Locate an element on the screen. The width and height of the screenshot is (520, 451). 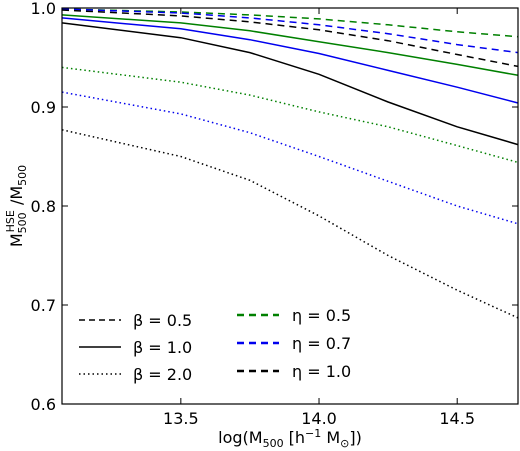
y-tick-label: 1.0 is located at coordinates (43, 9).